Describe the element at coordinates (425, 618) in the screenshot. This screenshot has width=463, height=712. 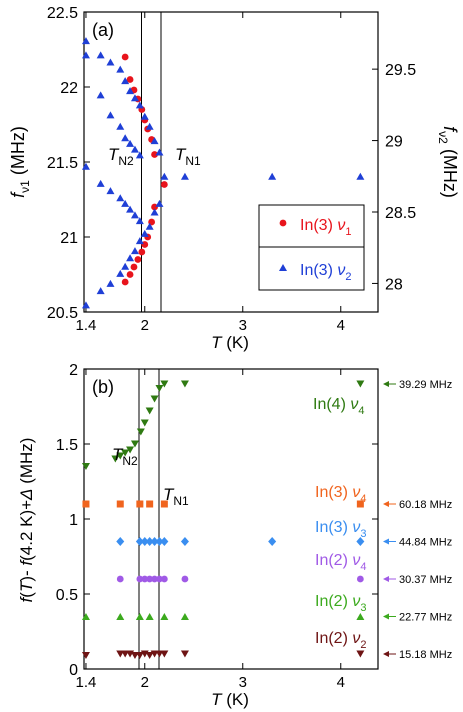
I see `frequency-label: 22.77 MHz` at that location.